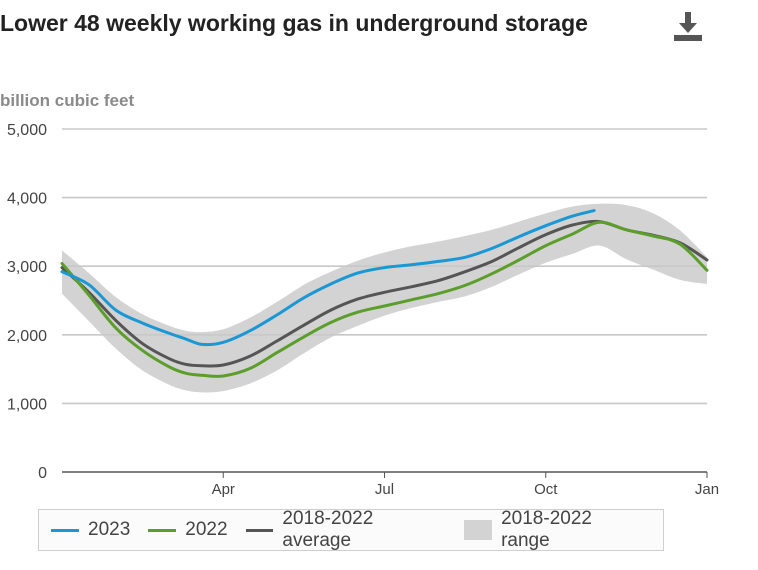 The image size is (758, 570). Describe the element at coordinates (546, 529) in the screenshot. I see `legend-label-range: 2018-2022 range` at that location.